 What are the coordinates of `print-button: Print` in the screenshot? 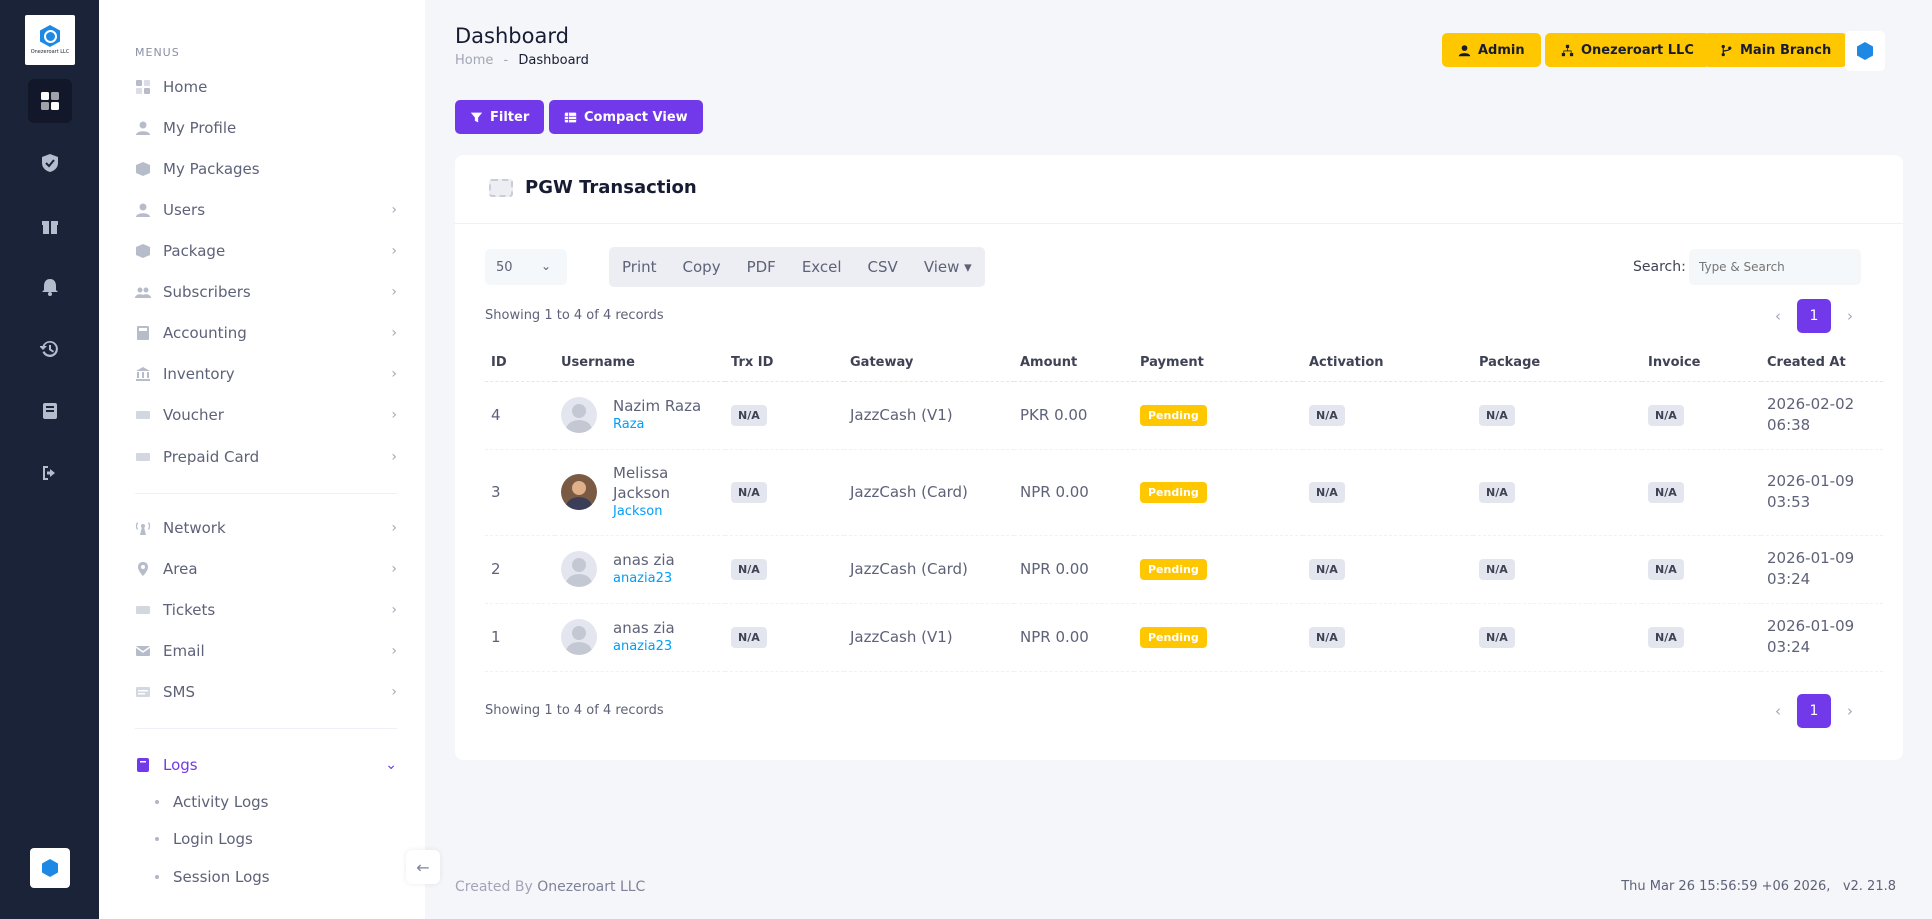 It's located at (639, 267).